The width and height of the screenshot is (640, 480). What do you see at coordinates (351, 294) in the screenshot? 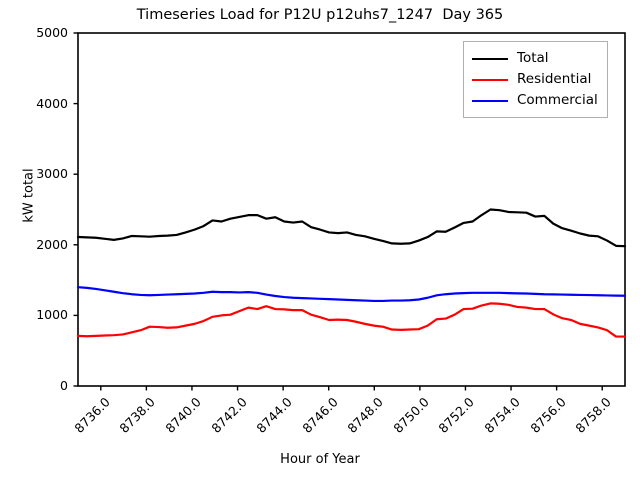
I see `series-line-commercial` at bounding box center [351, 294].